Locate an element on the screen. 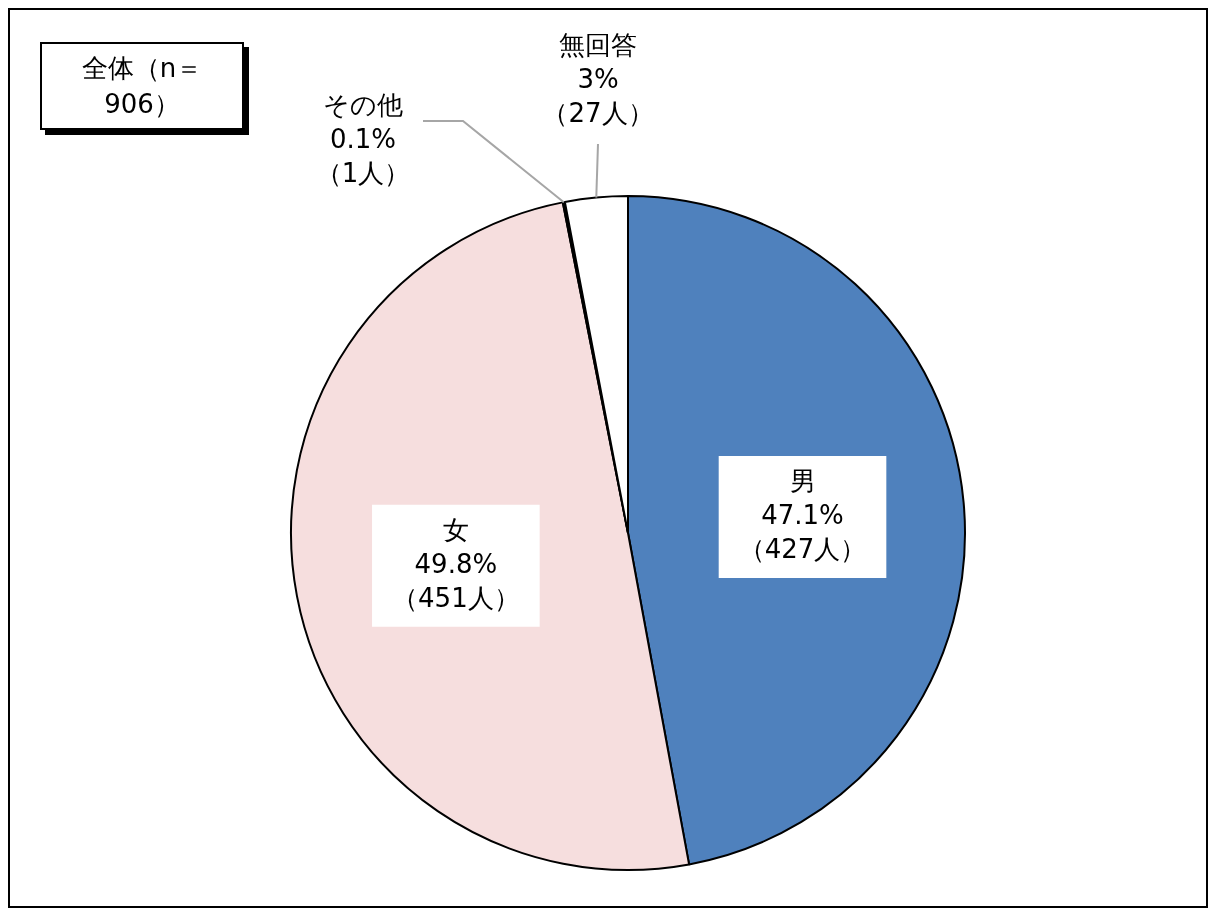 The image size is (1220, 919). slice-label: 女 is located at coordinates (455, 529).